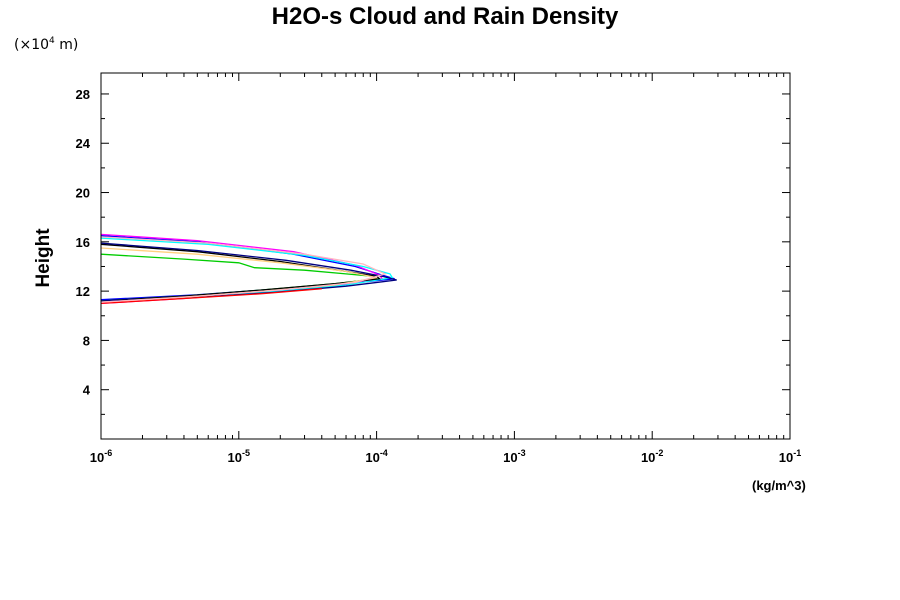 Image resolution: width=900 pixels, height=600 pixels. Describe the element at coordinates (83, 143) in the screenshot. I see `y-tick-label: 24` at that location.